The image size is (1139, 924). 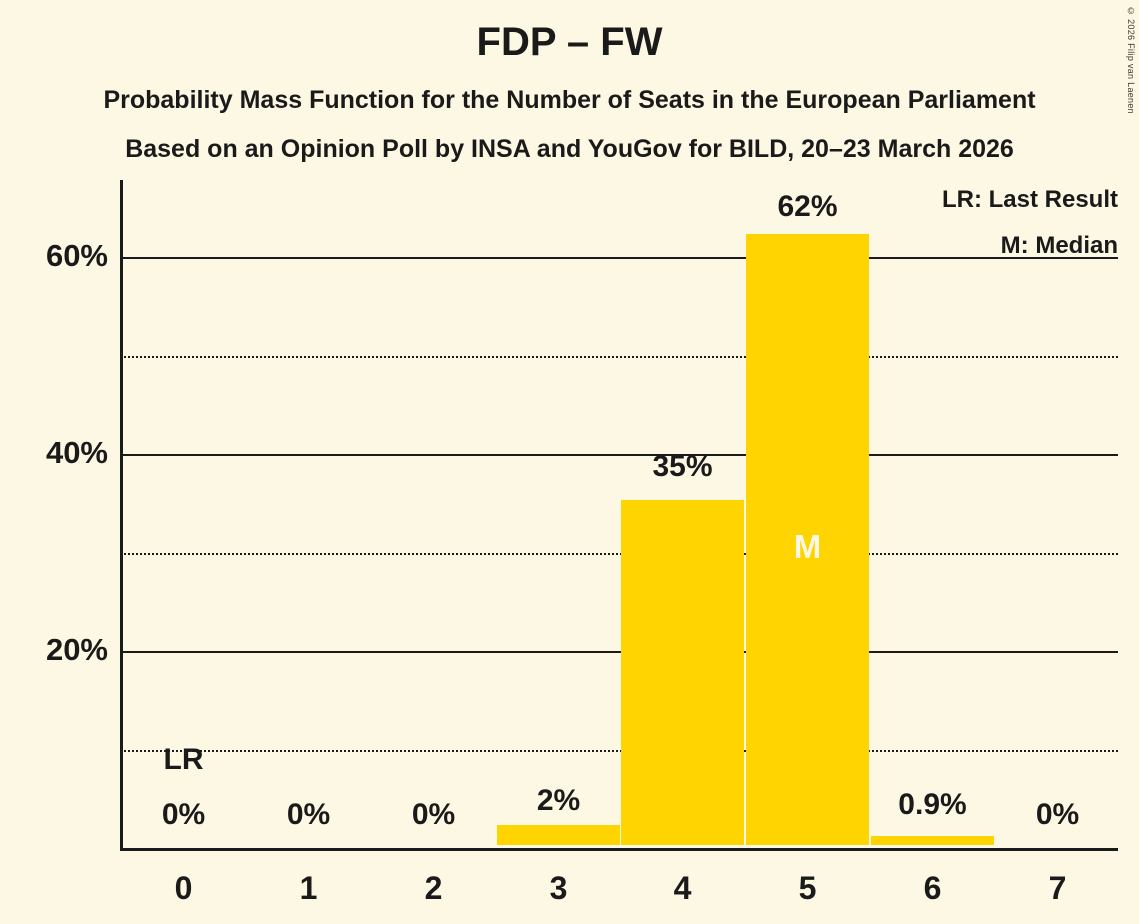 What do you see at coordinates (308, 888) in the screenshot?
I see `x-tick-label-1: 1` at bounding box center [308, 888].